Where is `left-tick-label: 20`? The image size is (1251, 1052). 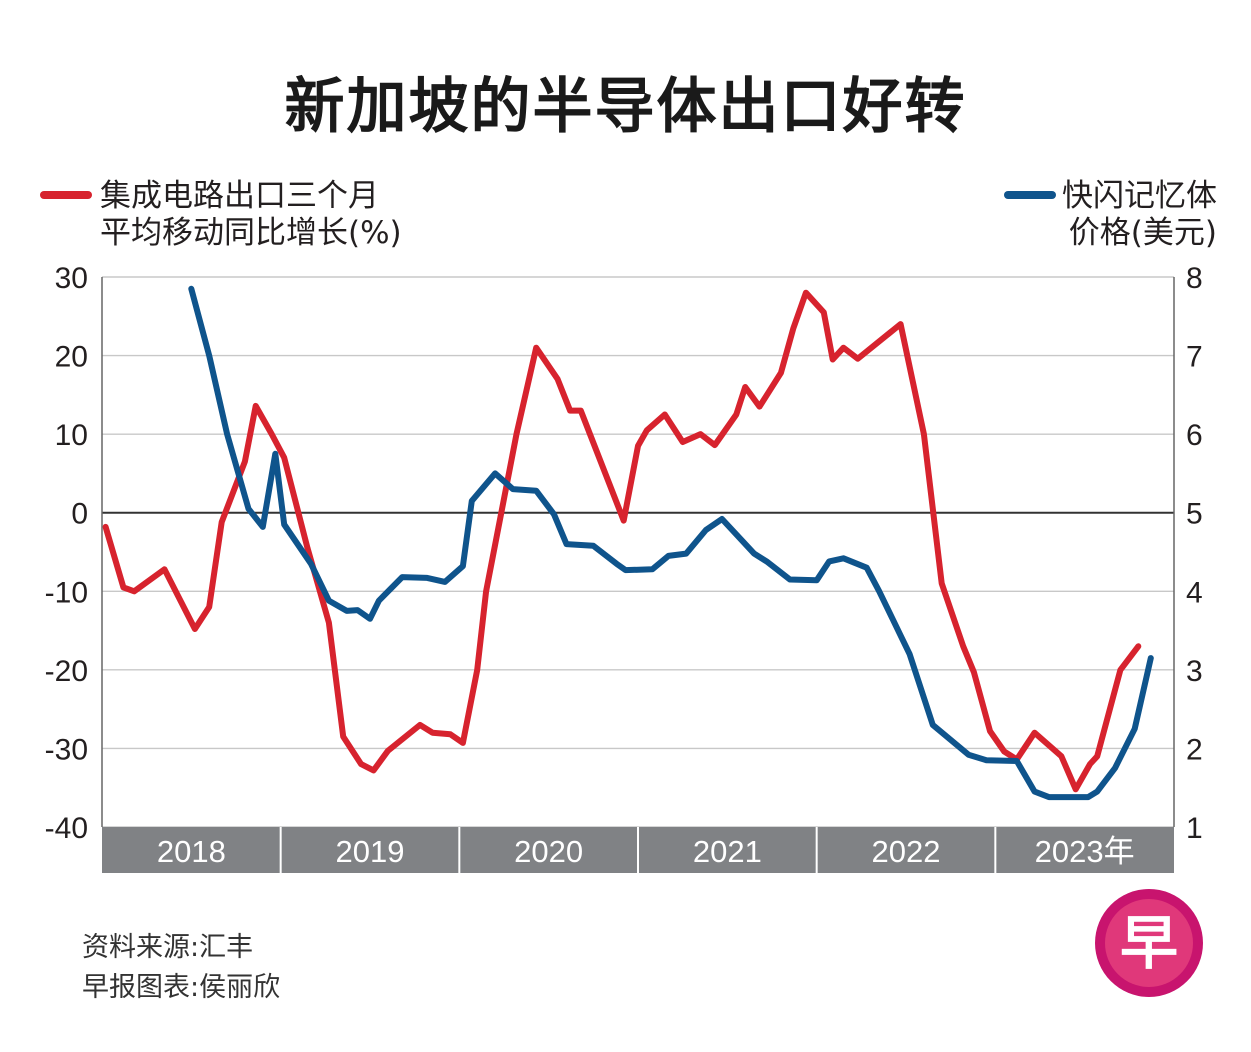
left-tick-label: 20 is located at coordinates (71, 357).